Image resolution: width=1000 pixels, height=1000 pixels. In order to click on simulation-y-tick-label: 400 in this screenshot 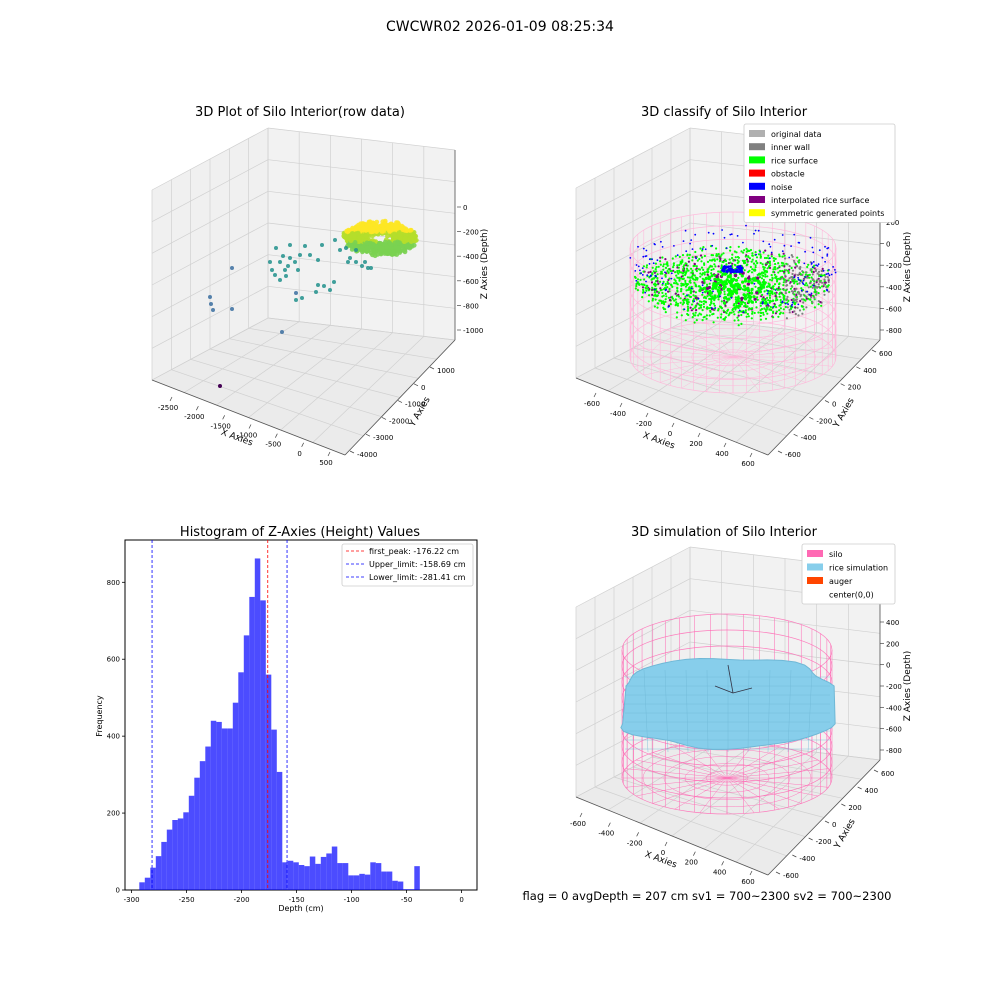, I will do `click(871, 791)`.